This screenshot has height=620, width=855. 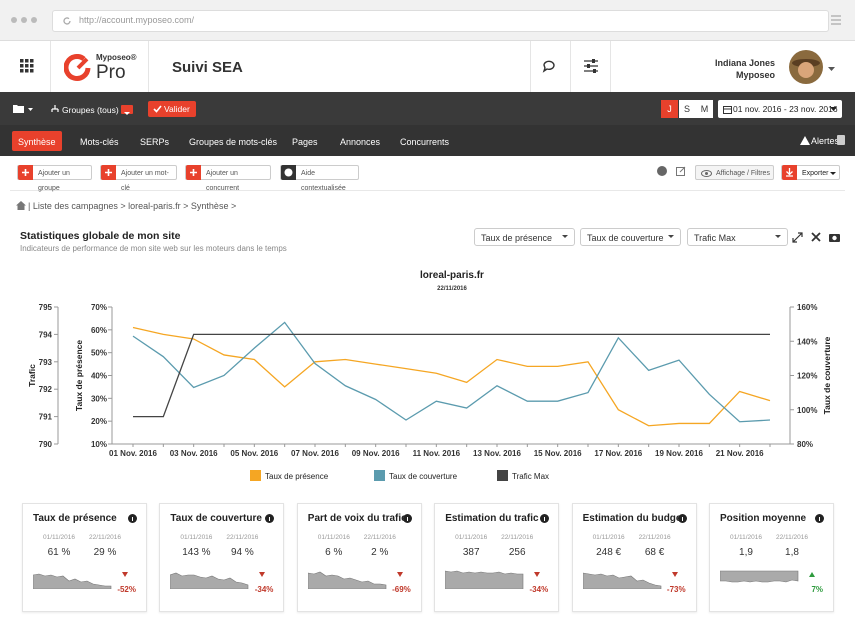 I want to click on nav-tab: Synthèse, so click(x=37, y=142).